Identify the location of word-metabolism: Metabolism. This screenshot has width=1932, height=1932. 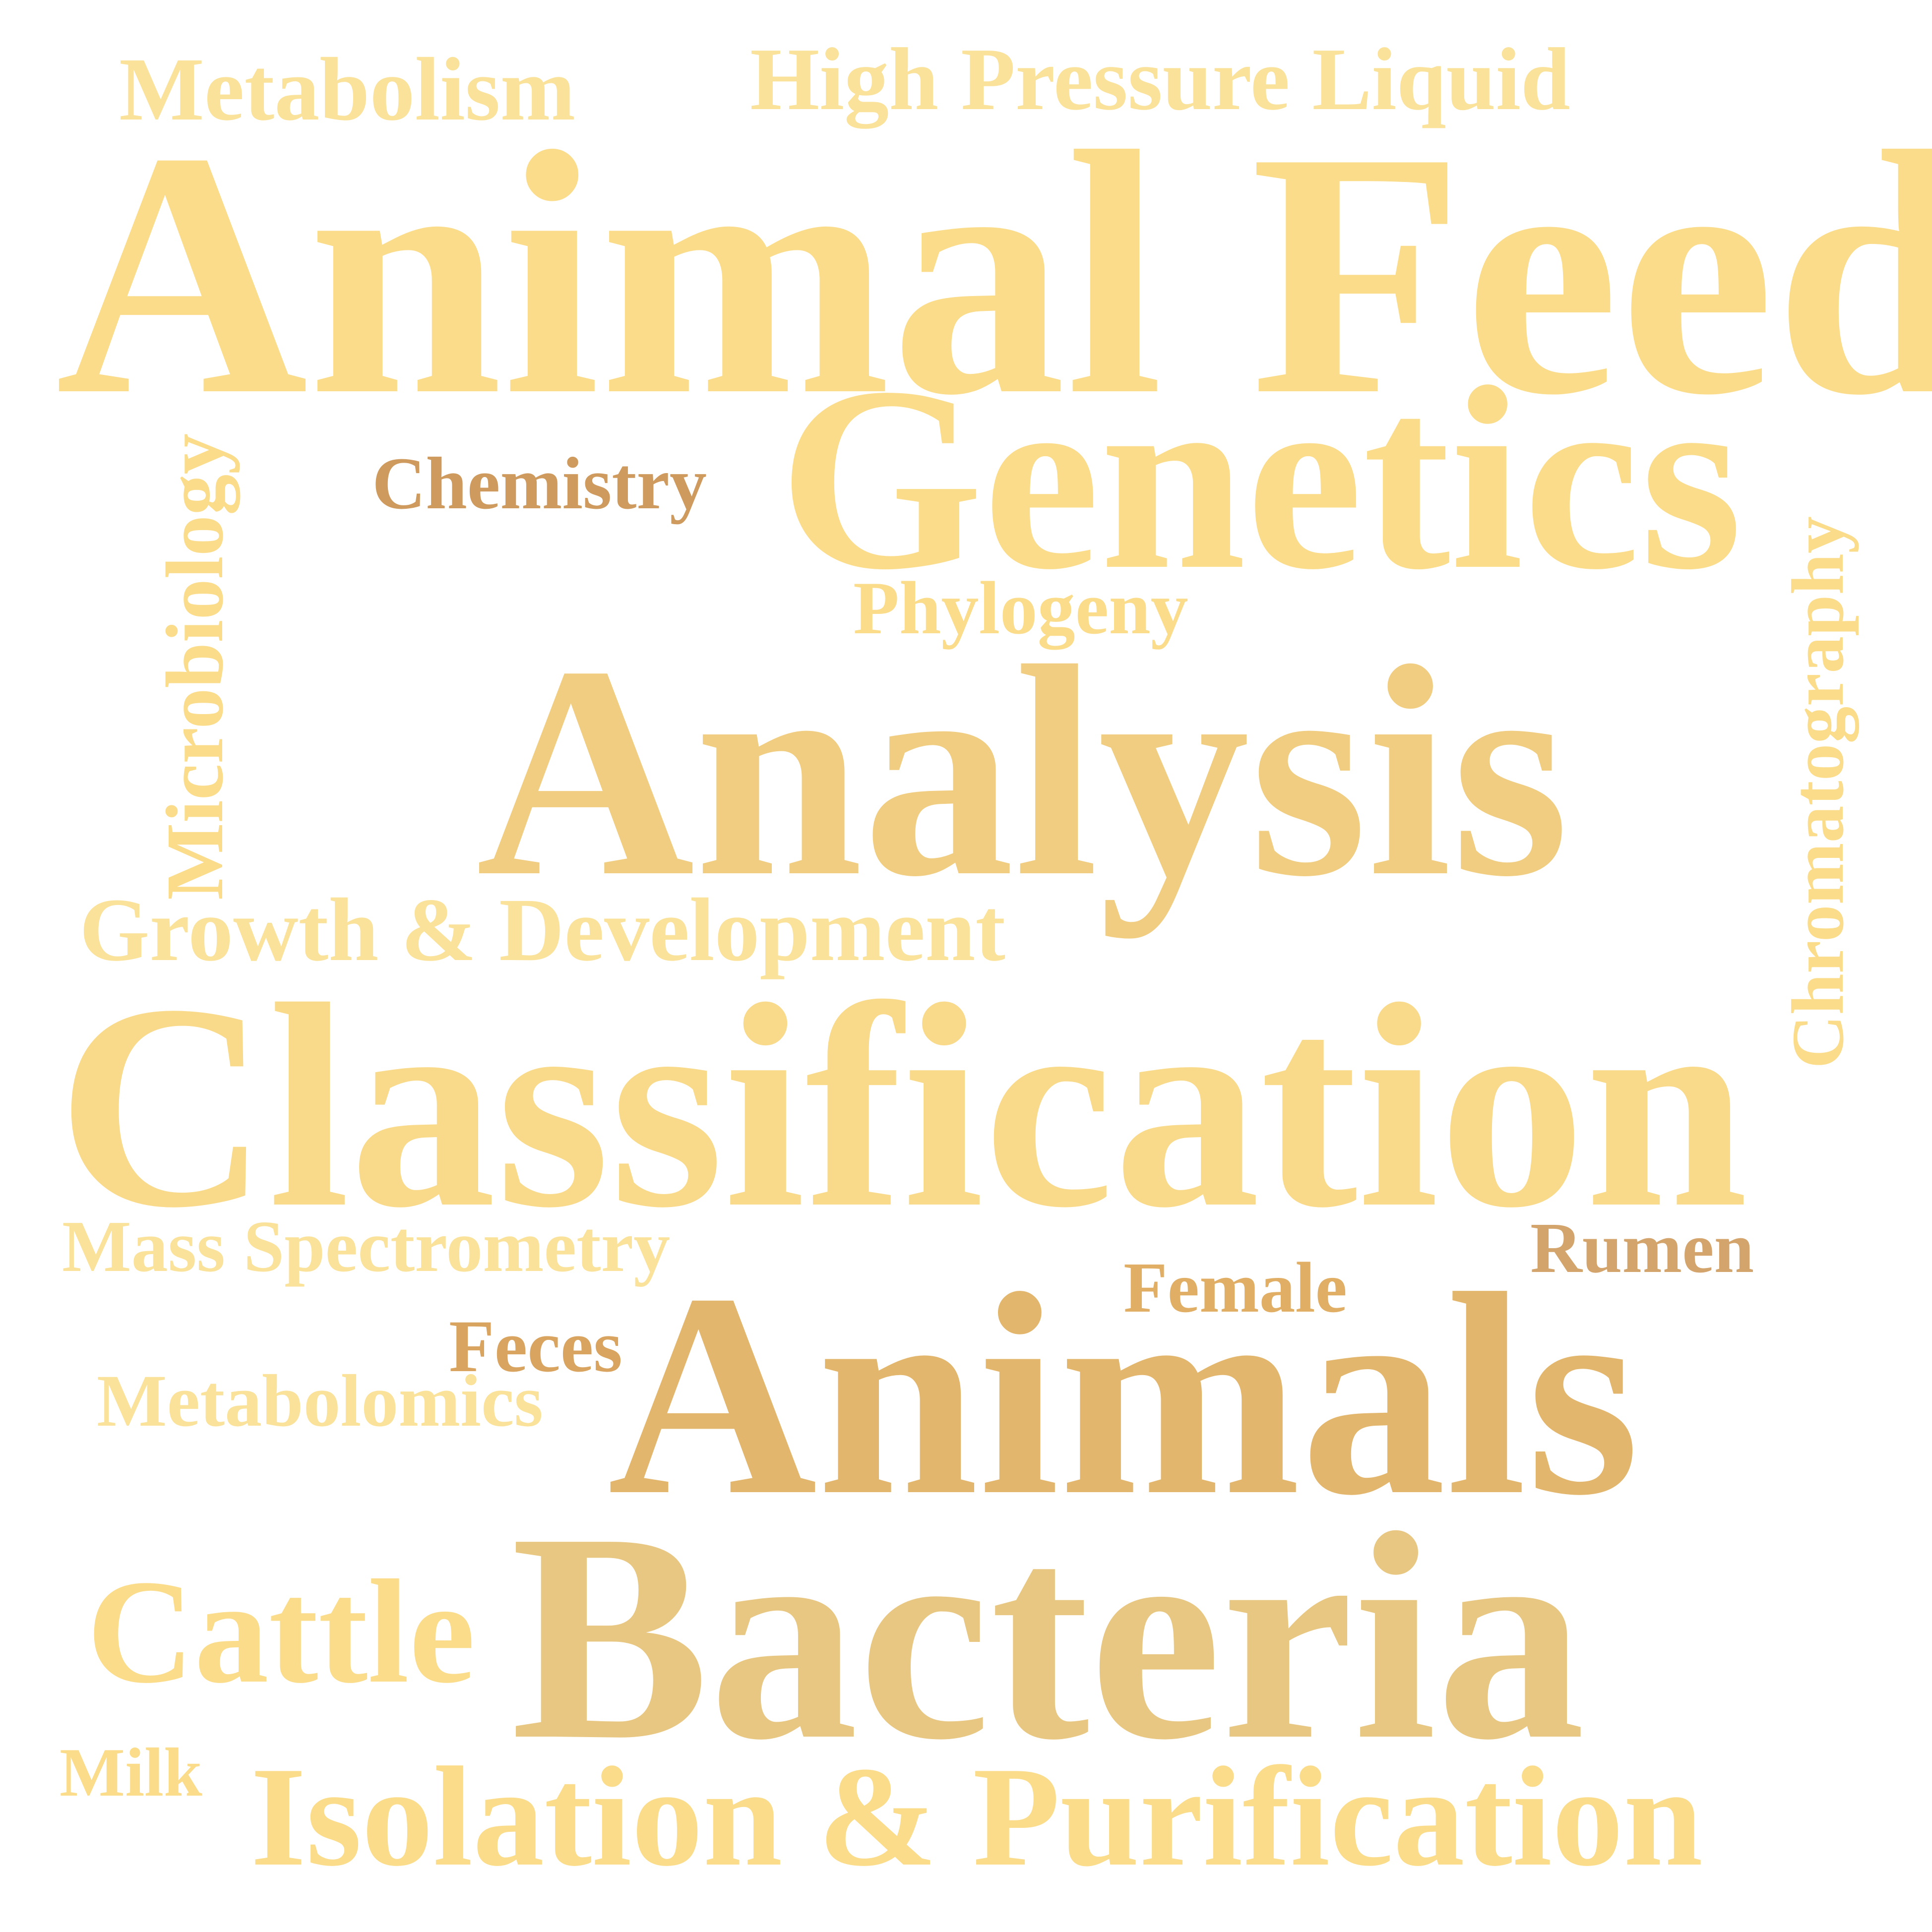
(347, 89).